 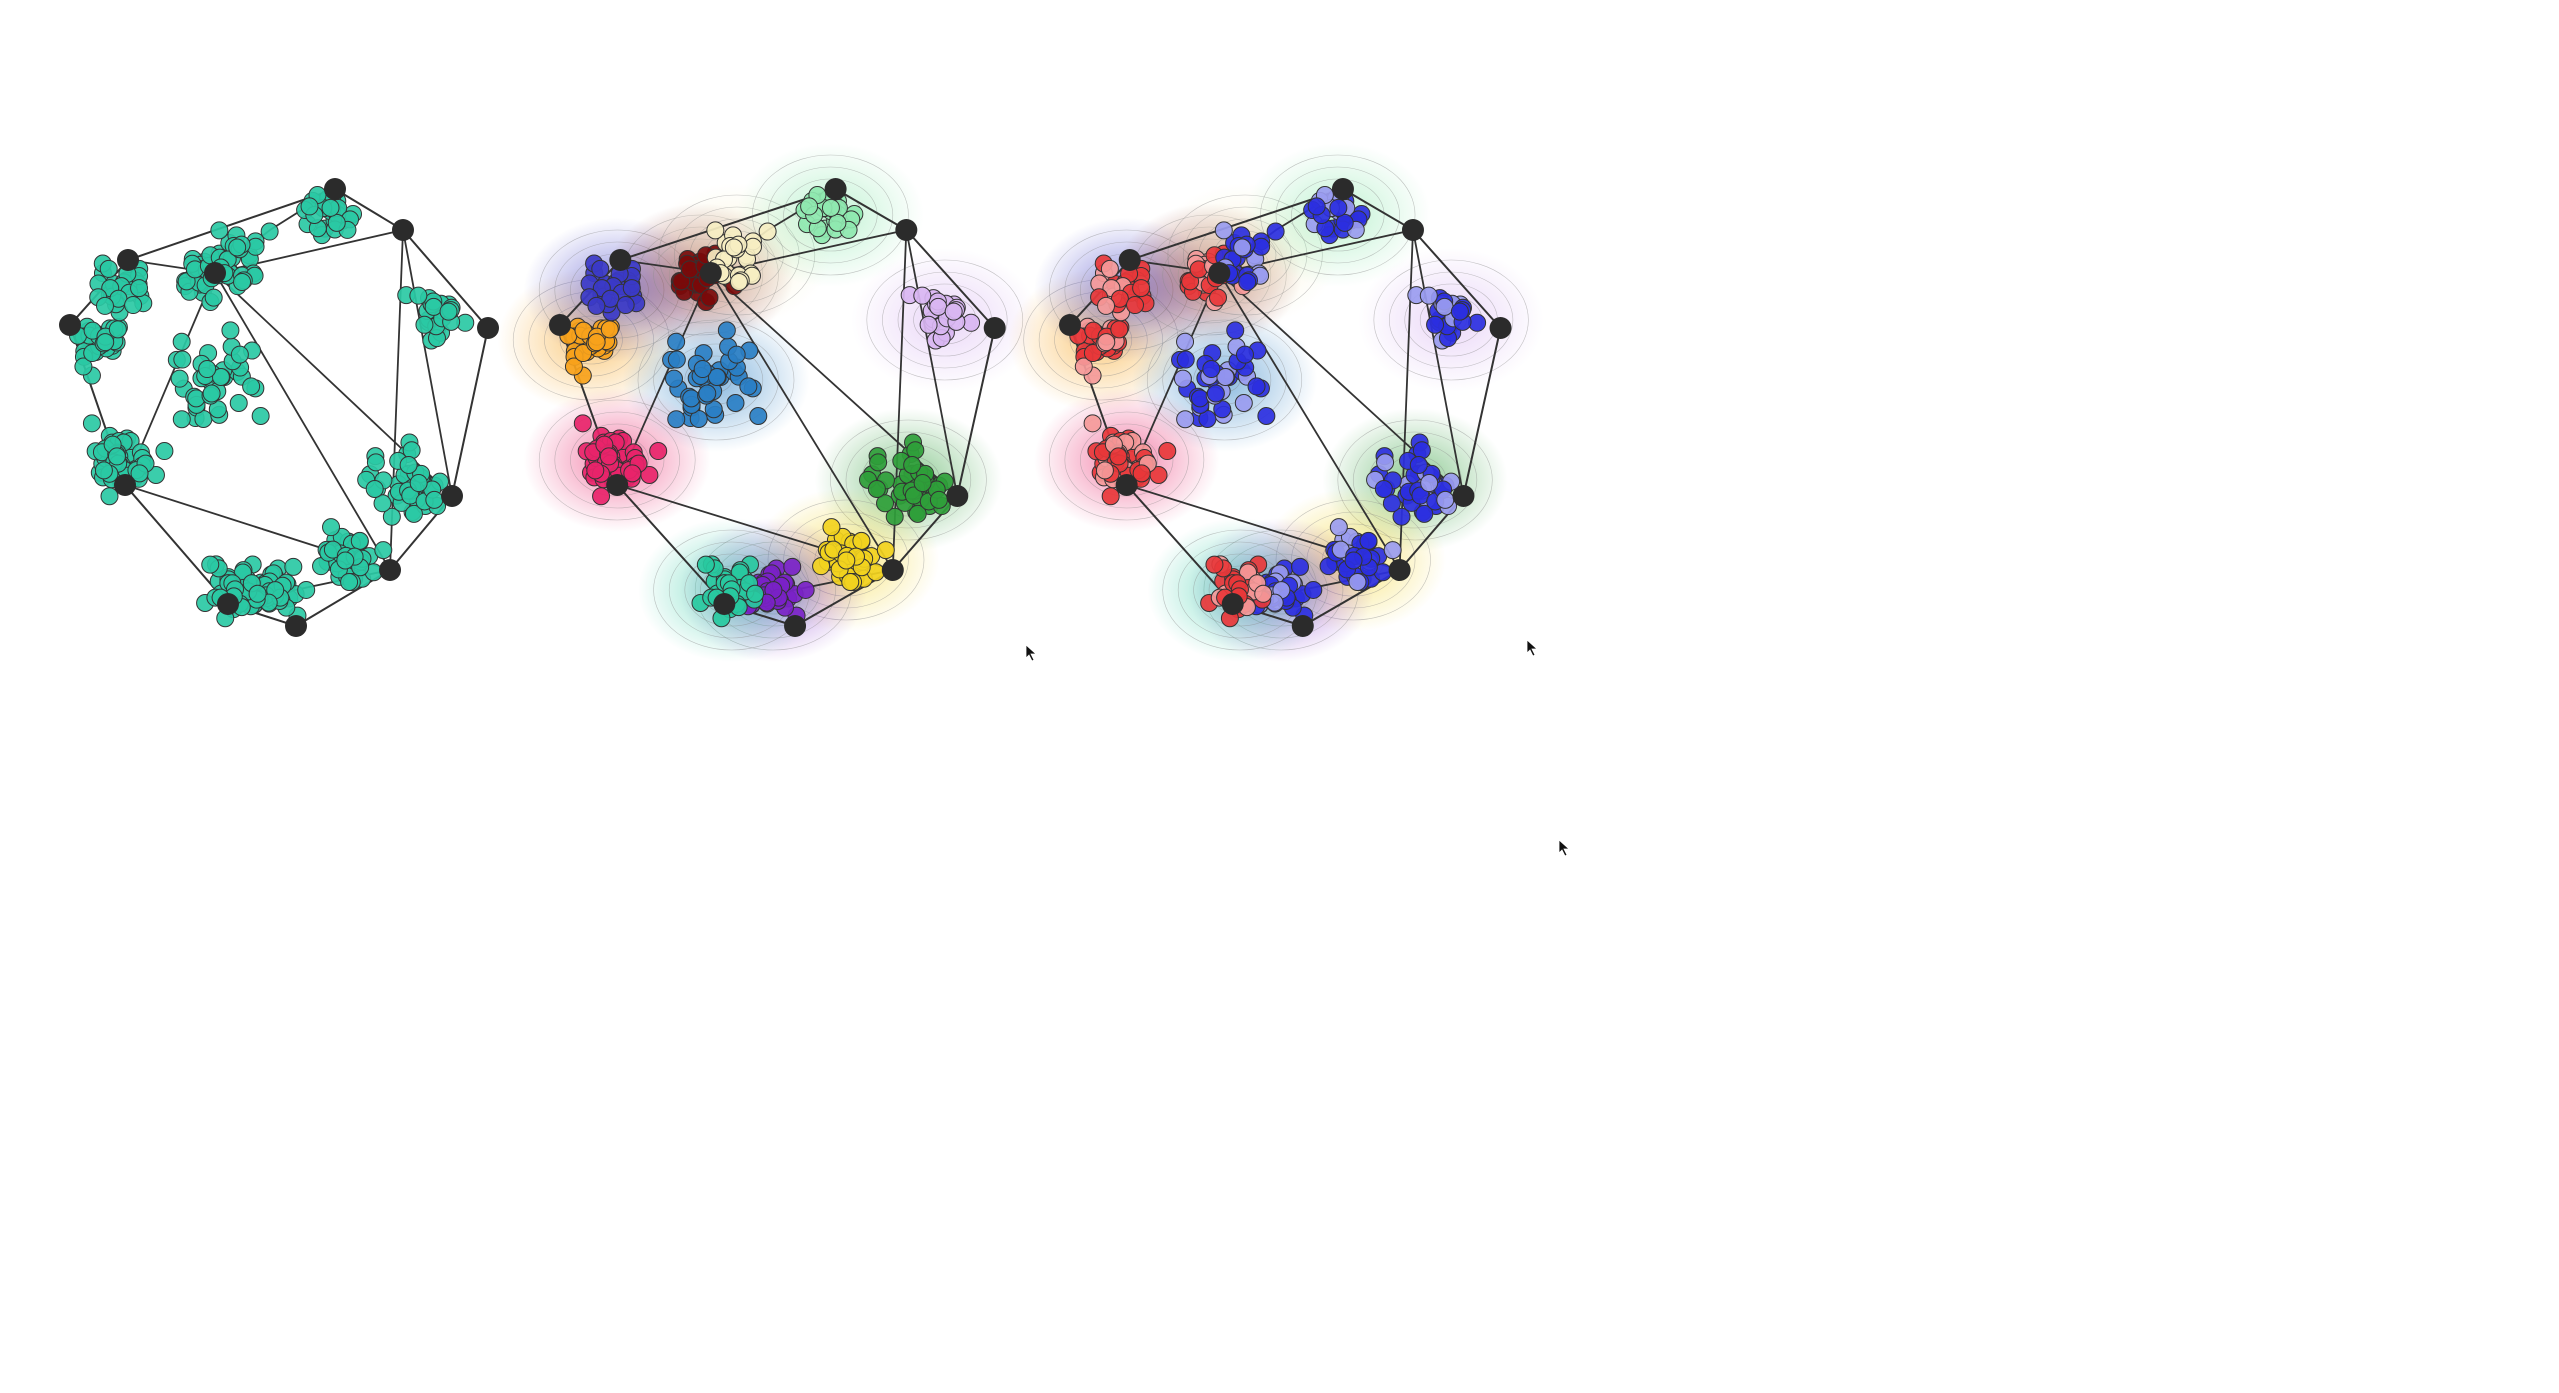 I want to click on cursor-layer, so click(x=1298, y=748).